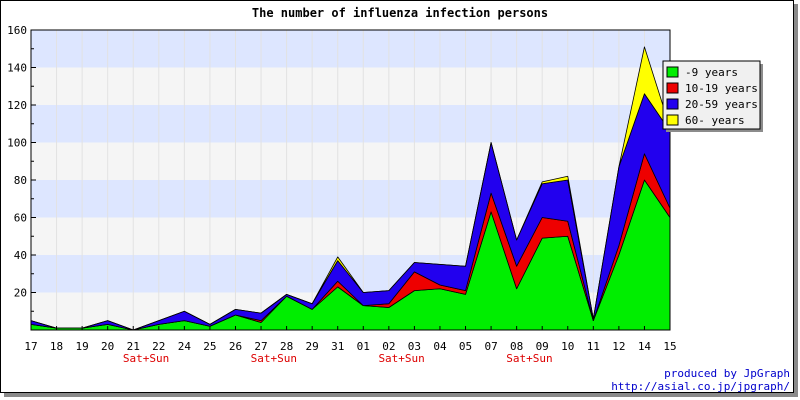  Describe the element at coordinates (20, 293) in the screenshot. I see `y-tick-label: 20` at that location.